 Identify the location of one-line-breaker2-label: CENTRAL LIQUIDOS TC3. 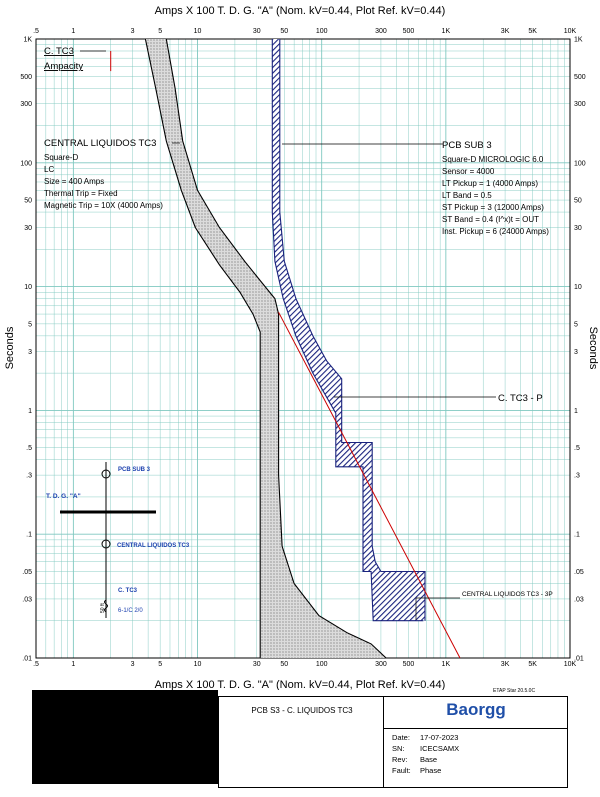
(153, 546).